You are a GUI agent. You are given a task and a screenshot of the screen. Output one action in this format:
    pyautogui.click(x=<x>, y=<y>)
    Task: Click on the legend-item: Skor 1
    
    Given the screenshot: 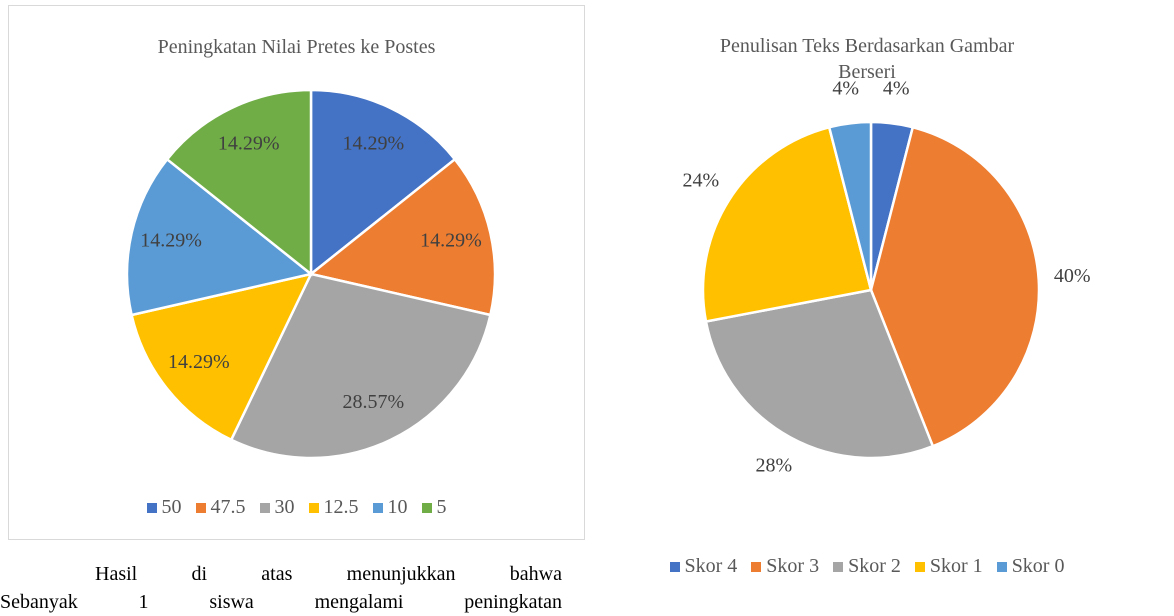 What is the action you would take?
    pyautogui.click(x=948, y=566)
    